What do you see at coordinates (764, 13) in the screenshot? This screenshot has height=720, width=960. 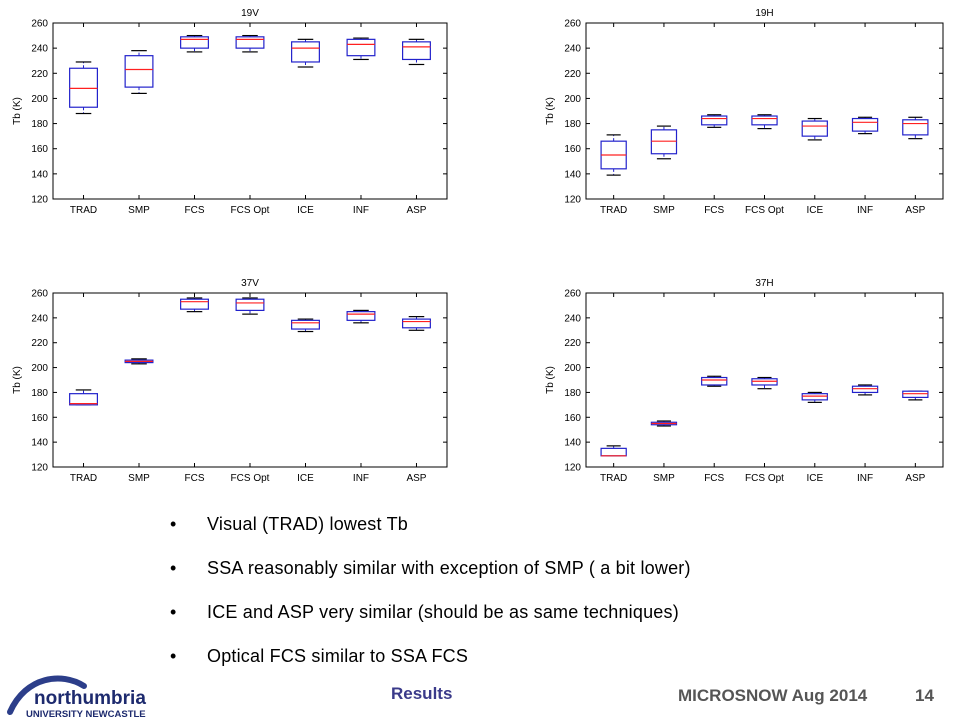 I see `chart-title: 19H` at bounding box center [764, 13].